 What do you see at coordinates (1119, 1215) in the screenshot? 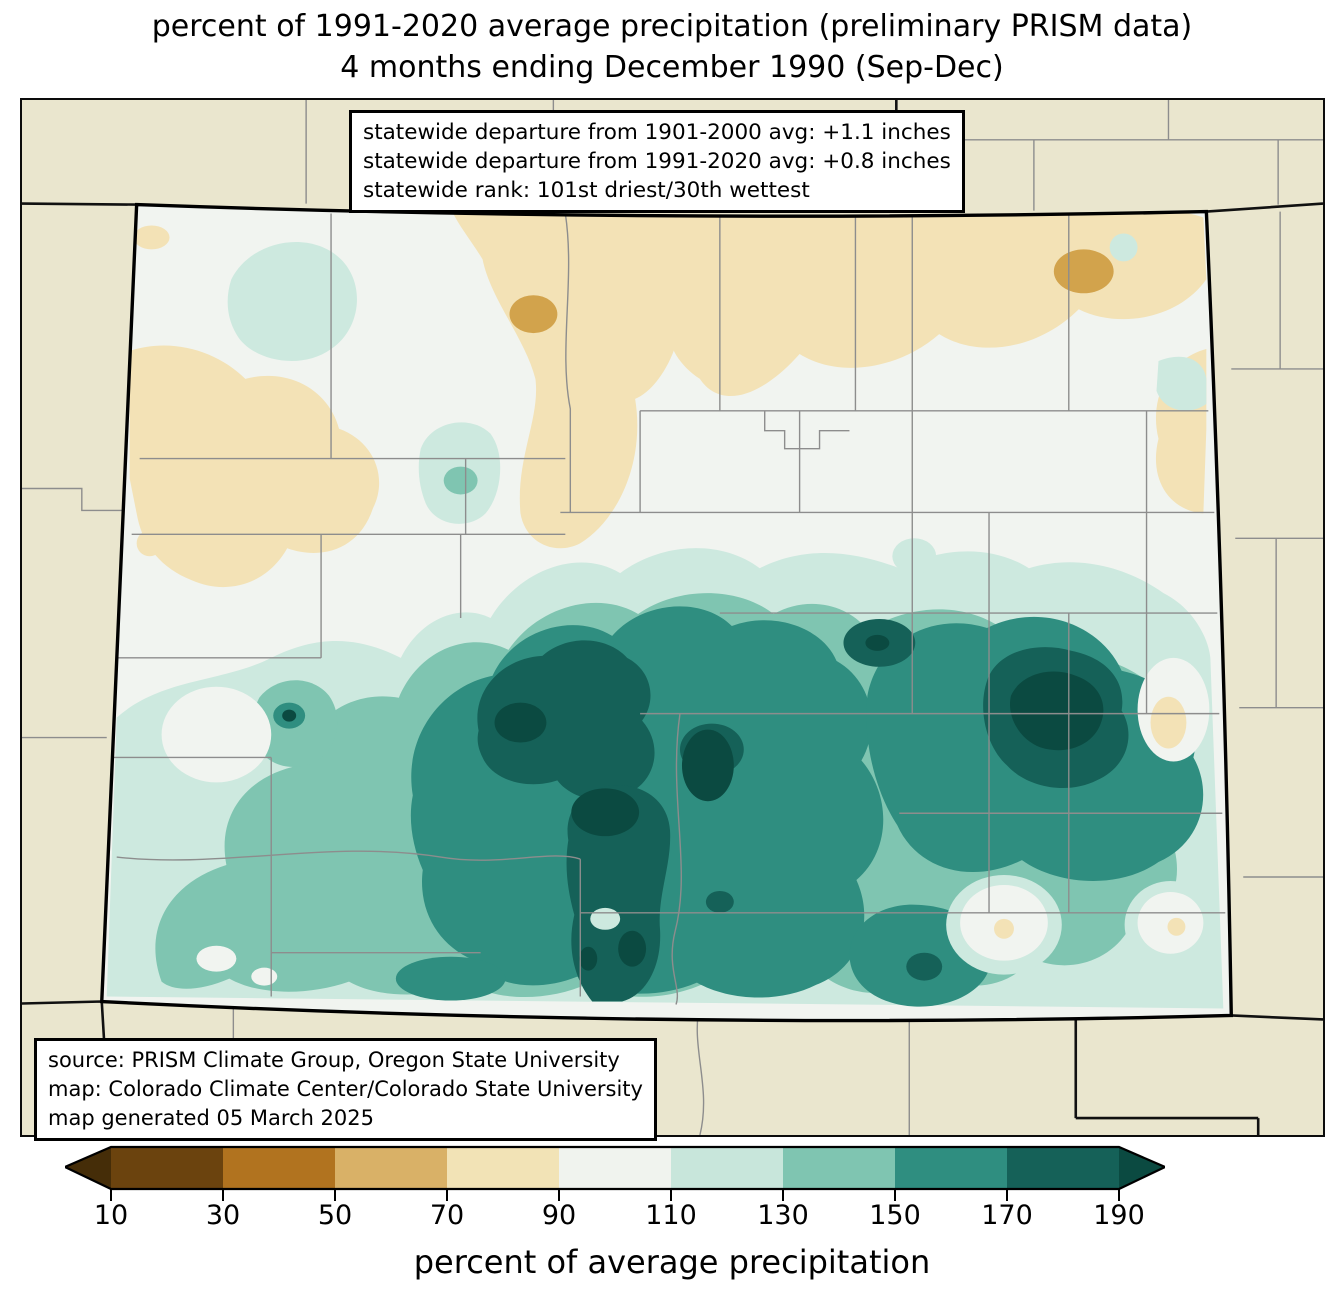
I see `colorbar-tick-label: 190` at bounding box center [1119, 1215].